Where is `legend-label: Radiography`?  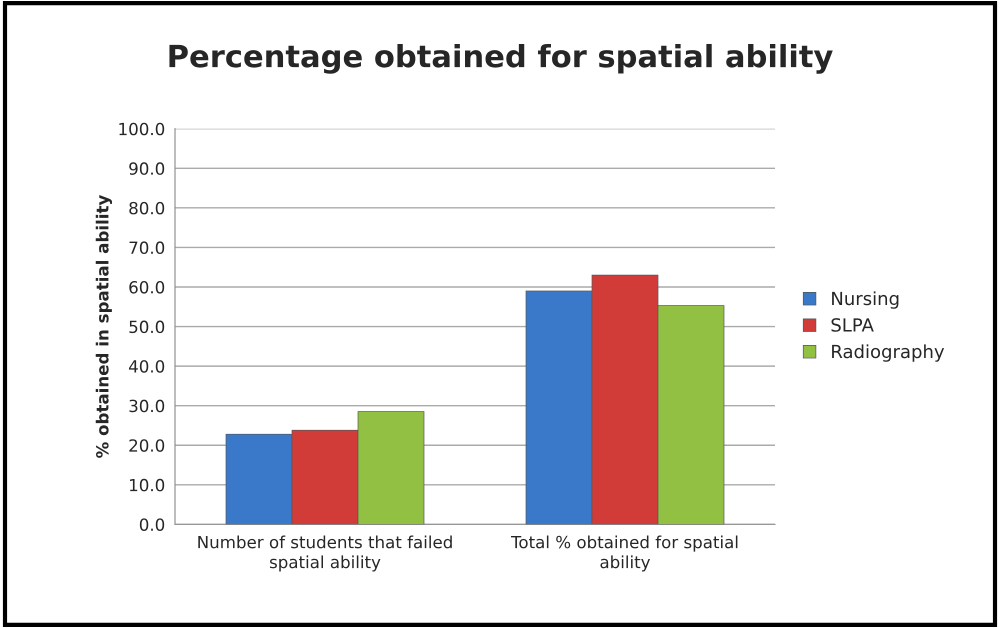 legend-label: Radiography is located at coordinates (888, 353).